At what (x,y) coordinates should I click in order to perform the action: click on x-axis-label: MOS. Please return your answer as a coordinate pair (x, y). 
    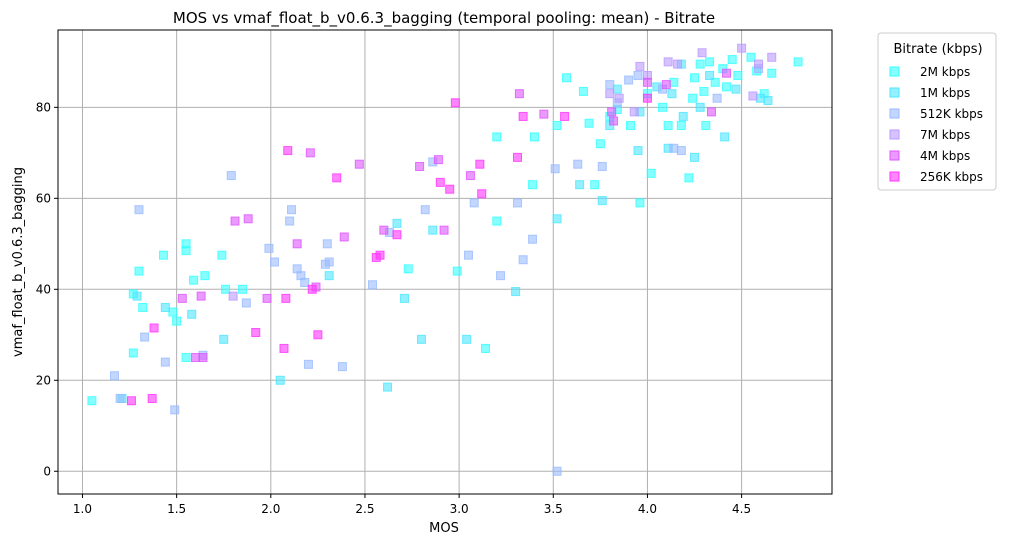
    Looking at the image, I should click on (444, 528).